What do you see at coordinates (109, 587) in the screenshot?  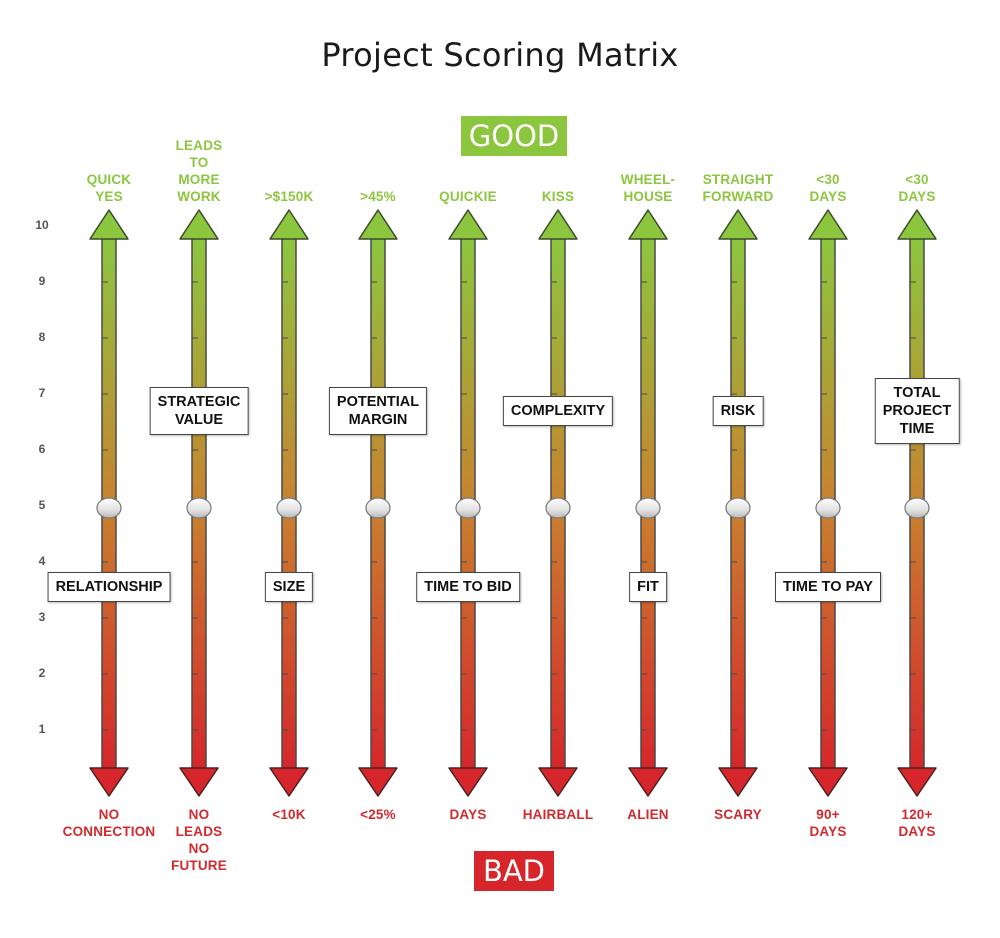 I see `criterion-label: RELATIONSHIP` at bounding box center [109, 587].